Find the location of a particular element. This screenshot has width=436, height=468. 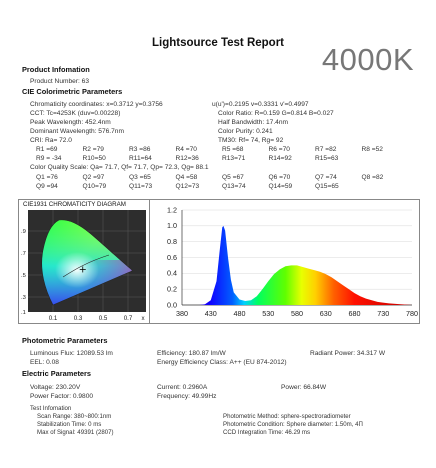

q-value: Q8 =82 is located at coordinates (372, 177).